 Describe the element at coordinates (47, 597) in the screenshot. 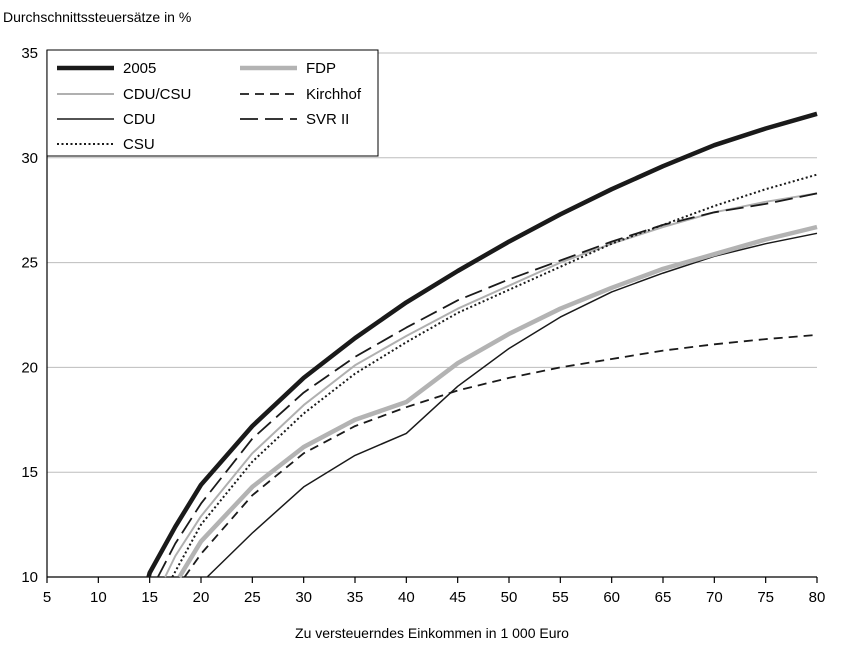

I see `x-tick-label: 5` at that location.